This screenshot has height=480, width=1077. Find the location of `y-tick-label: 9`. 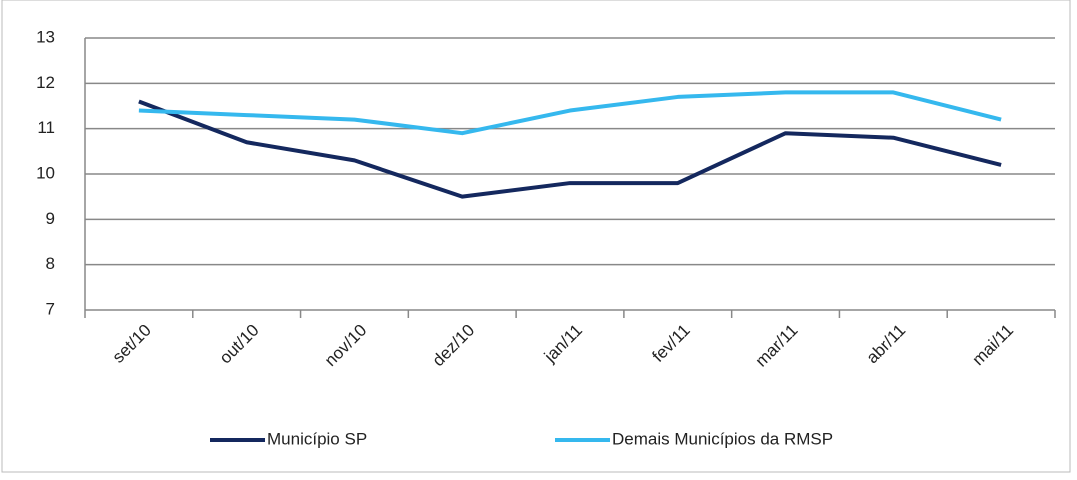

y-tick-label: 9 is located at coordinates (50, 218).